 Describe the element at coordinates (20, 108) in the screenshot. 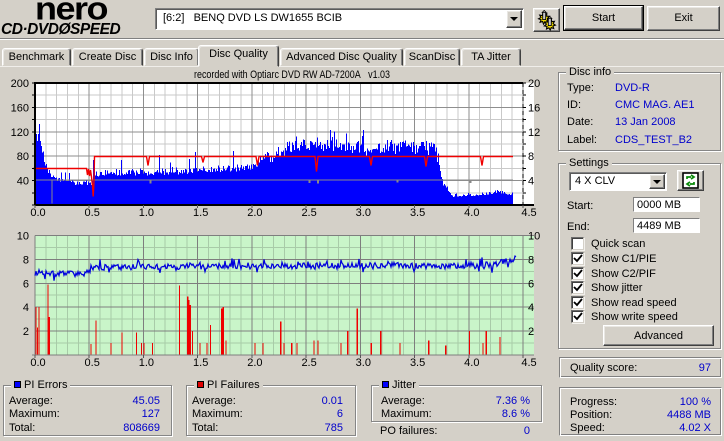

I see `svg-text: 160` at that location.